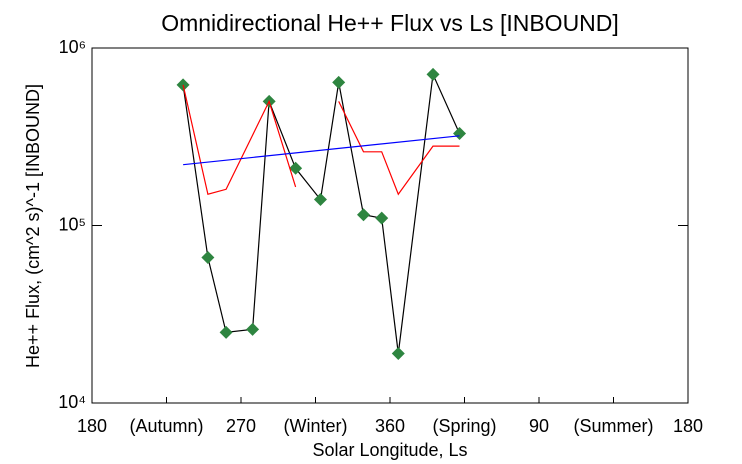 The width and height of the screenshot is (742, 464). I want to click on x-axis-label: Solar Longitude, Ls, so click(389, 450).